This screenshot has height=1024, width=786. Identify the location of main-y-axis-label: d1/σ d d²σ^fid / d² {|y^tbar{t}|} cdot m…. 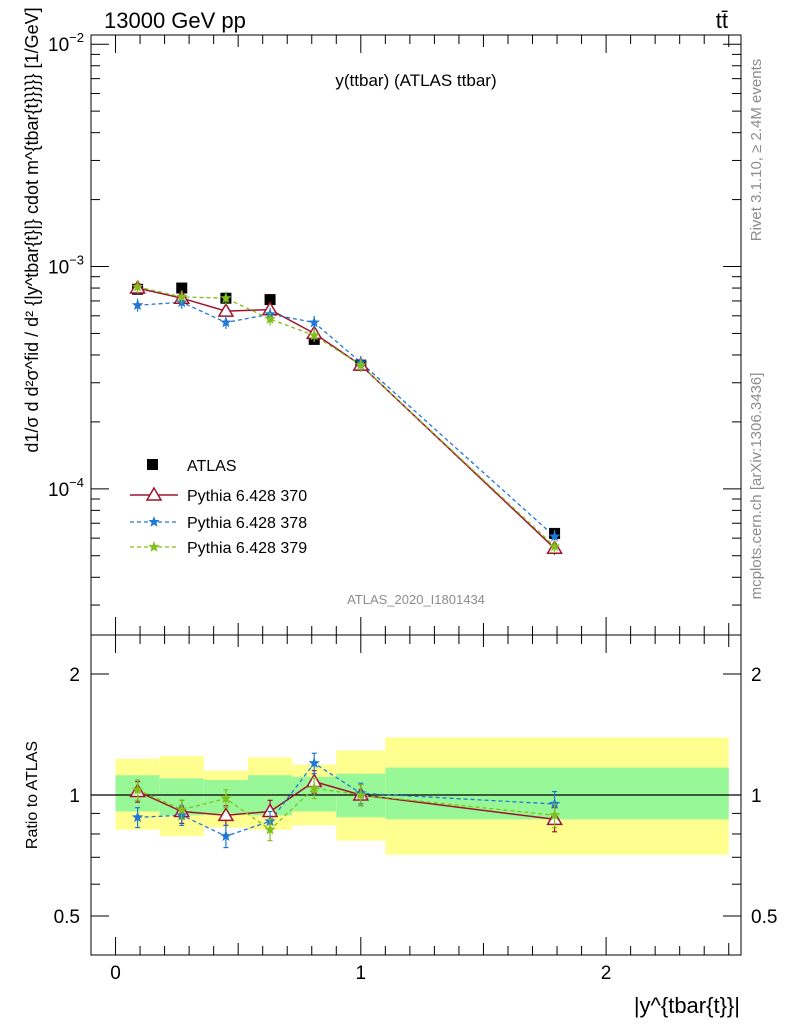
(32, 229).